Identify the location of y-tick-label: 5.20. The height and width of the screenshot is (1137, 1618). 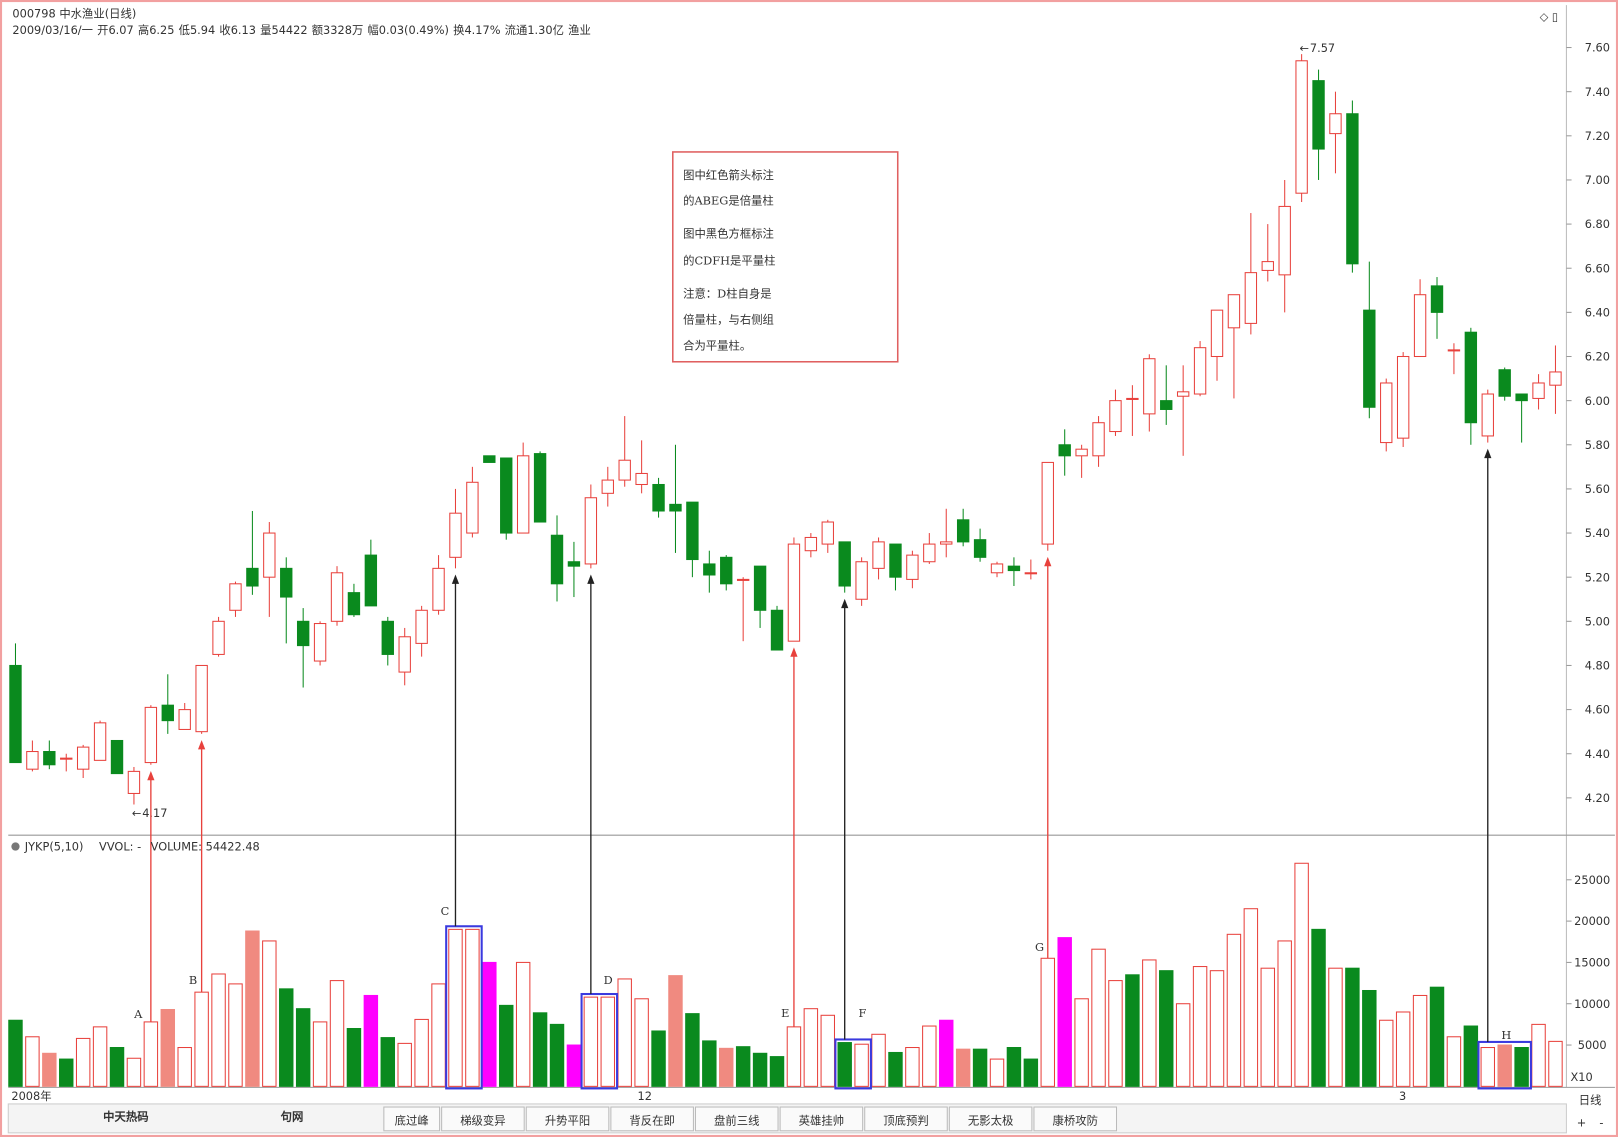
(1597, 577).